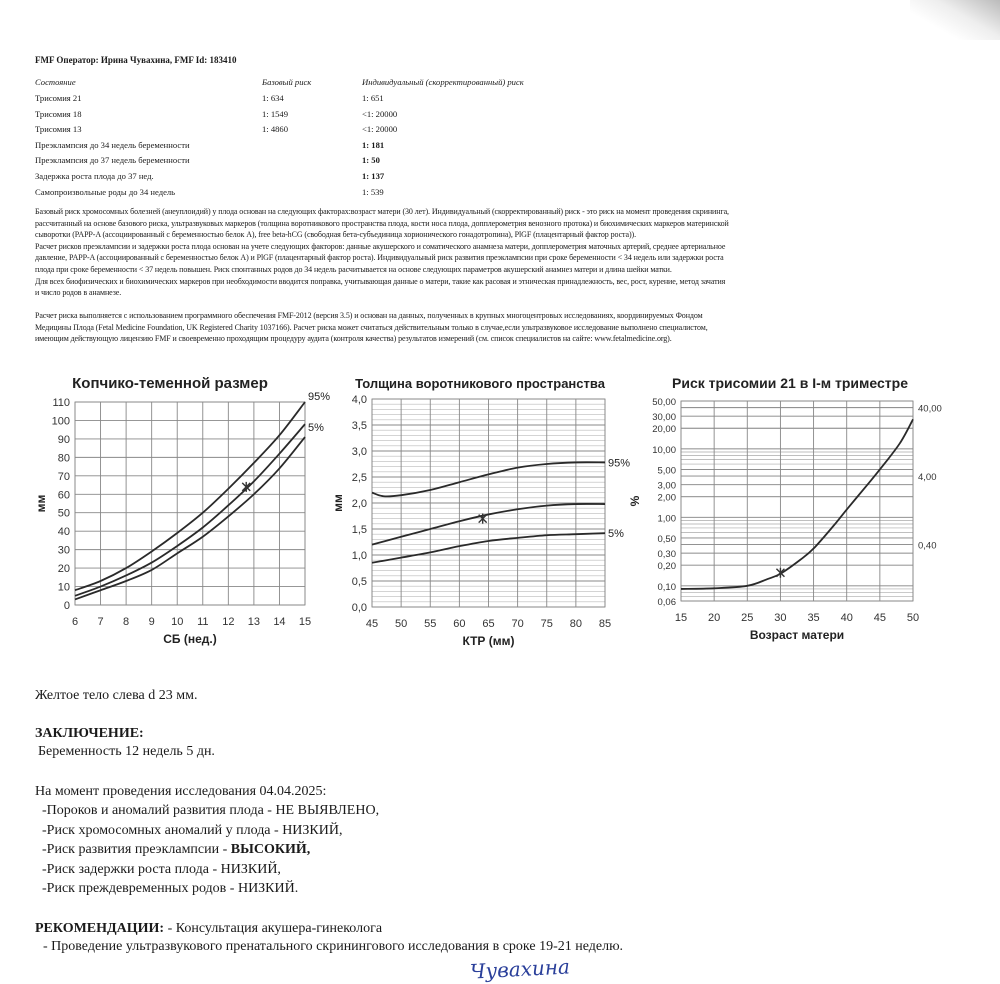 The image size is (1000, 984). What do you see at coordinates (667, 518) in the screenshot?
I see `y-tick-label: 1,00` at bounding box center [667, 518].